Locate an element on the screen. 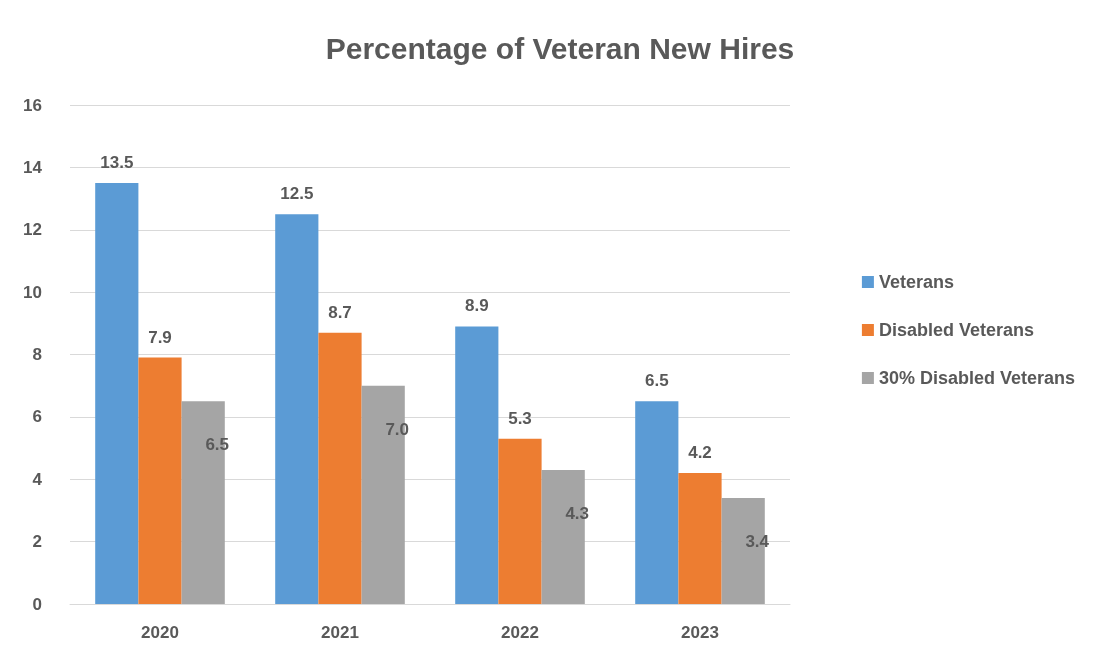 This screenshot has height=660, width=1095. y-tick-label: 16 is located at coordinates (32, 105).